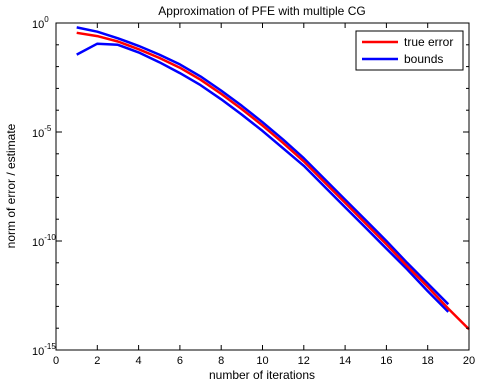  What do you see at coordinates (262, 375) in the screenshot?
I see `x-axis-label: number of iterations` at bounding box center [262, 375].